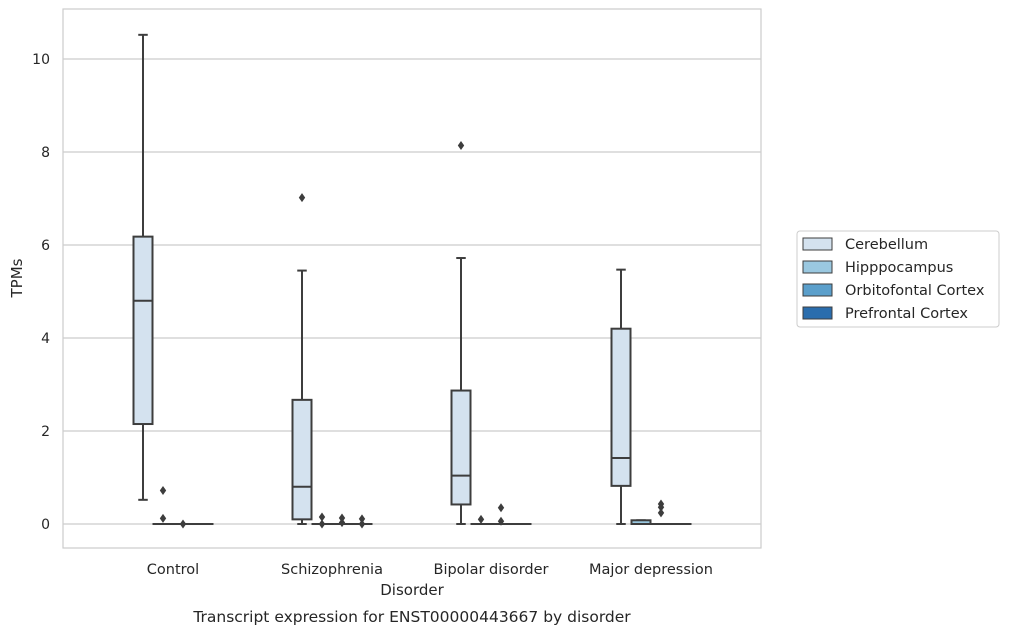 The width and height of the screenshot is (1009, 634). I want to click on legend-label: Cerebellum, so click(886, 245).